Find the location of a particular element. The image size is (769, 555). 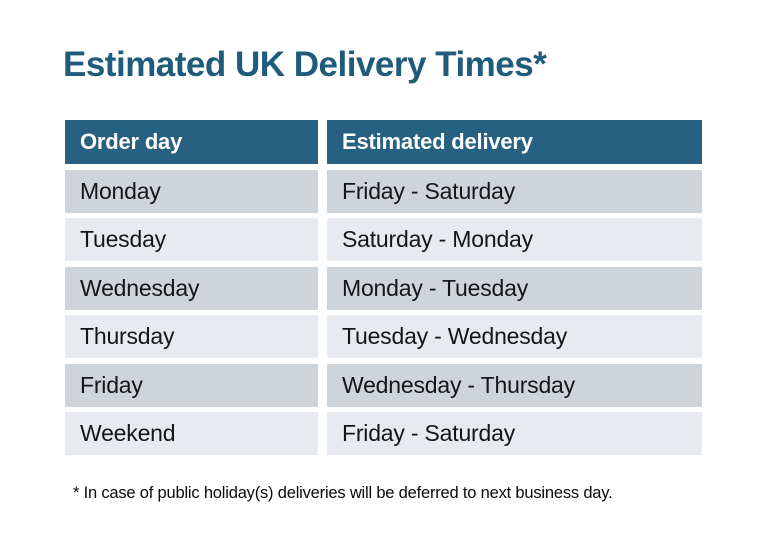

cell-order-day: Friday is located at coordinates (191, 385).